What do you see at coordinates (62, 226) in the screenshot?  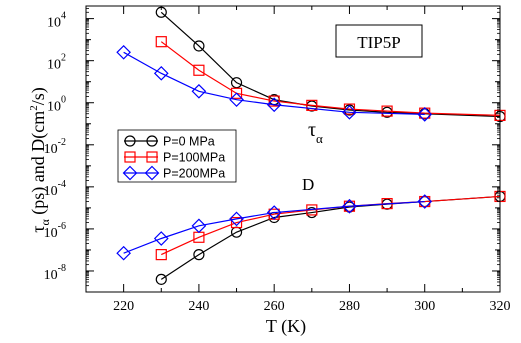 I see `y-tick-label-exponent: -6` at bounding box center [62, 226].